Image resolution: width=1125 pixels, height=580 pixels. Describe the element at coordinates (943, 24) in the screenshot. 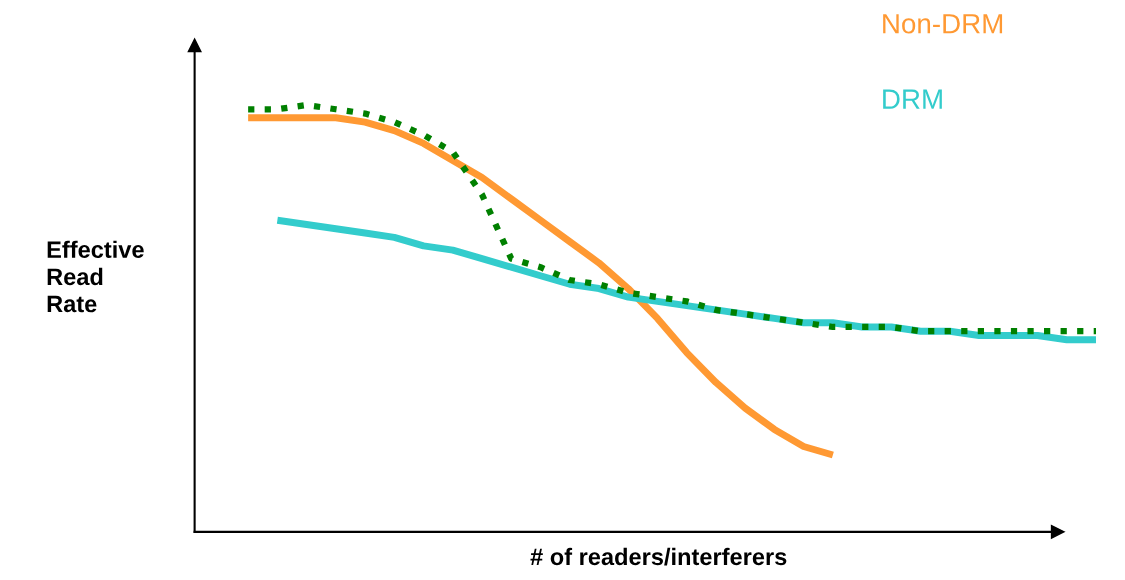

I see `text: Non-DRM` at that location.